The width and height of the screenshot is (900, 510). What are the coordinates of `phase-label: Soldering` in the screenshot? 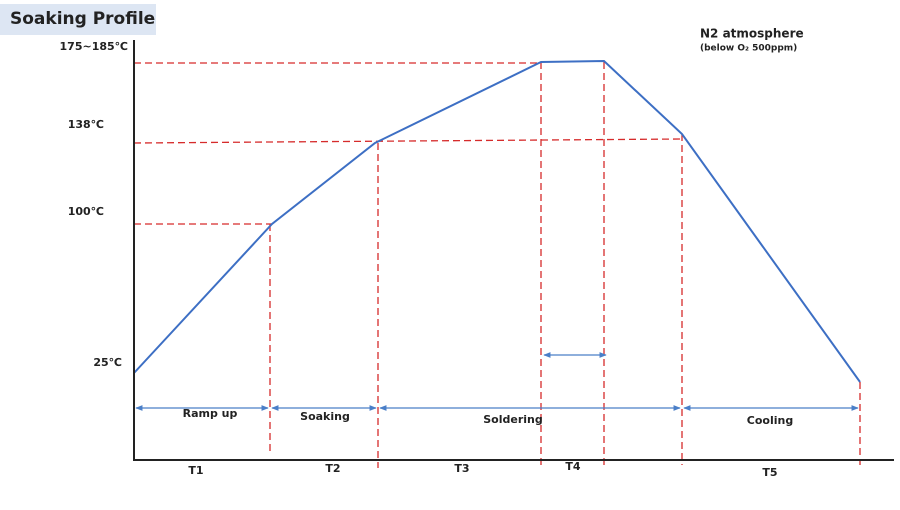 It's located at (513, 419).